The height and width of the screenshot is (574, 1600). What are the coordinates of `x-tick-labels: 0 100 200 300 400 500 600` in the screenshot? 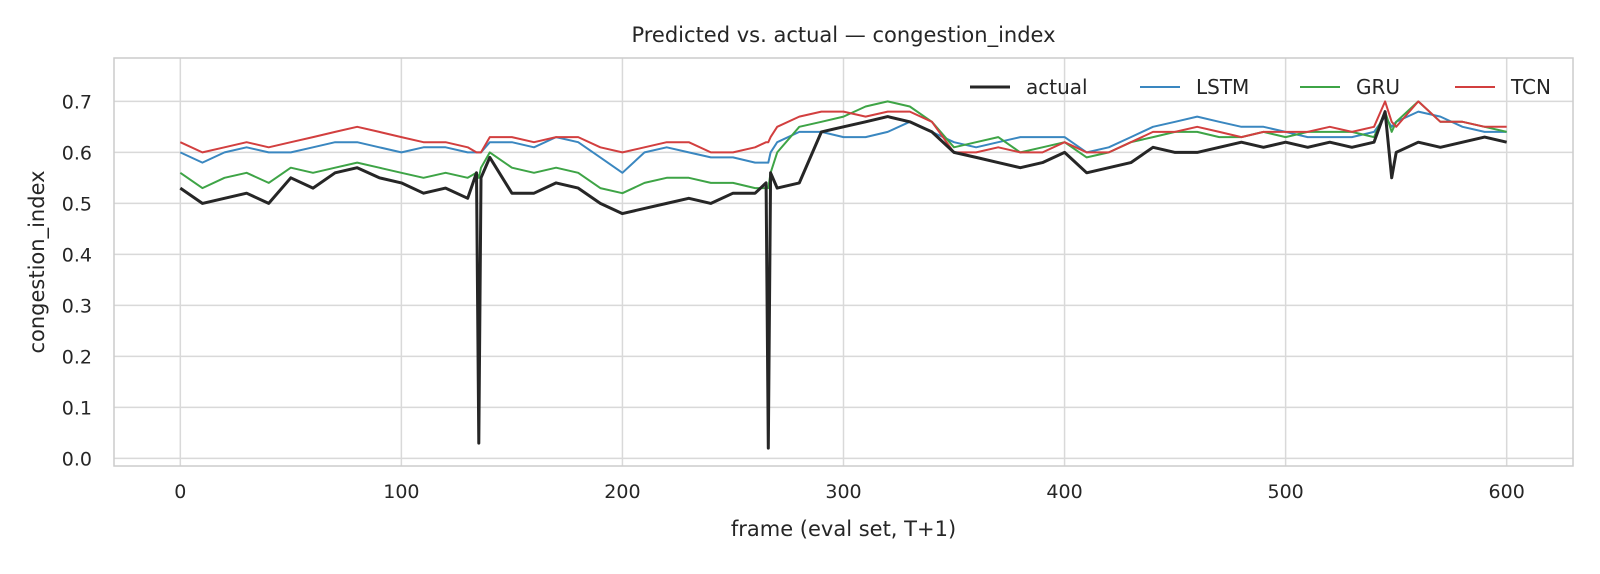 It's located at (849, 492).